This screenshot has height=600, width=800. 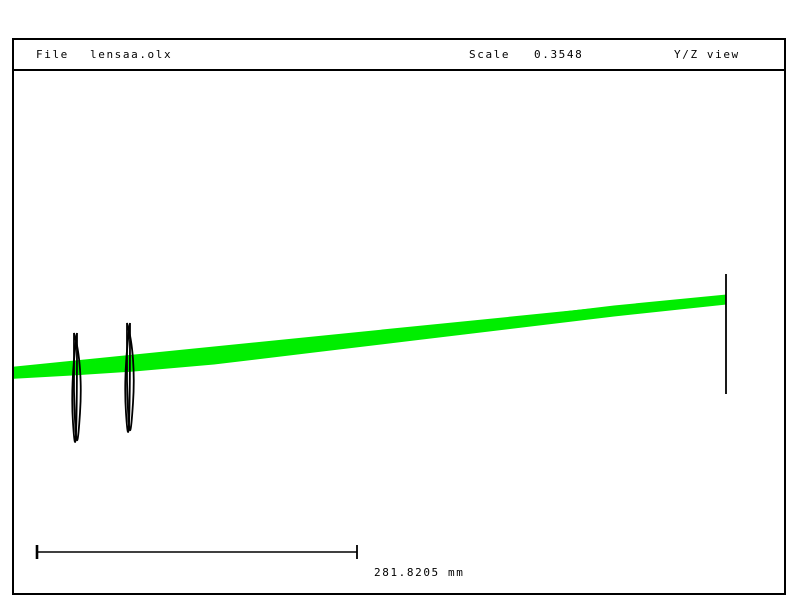 I want to click on lens-2-profile-b, so click(x=127, y=377).